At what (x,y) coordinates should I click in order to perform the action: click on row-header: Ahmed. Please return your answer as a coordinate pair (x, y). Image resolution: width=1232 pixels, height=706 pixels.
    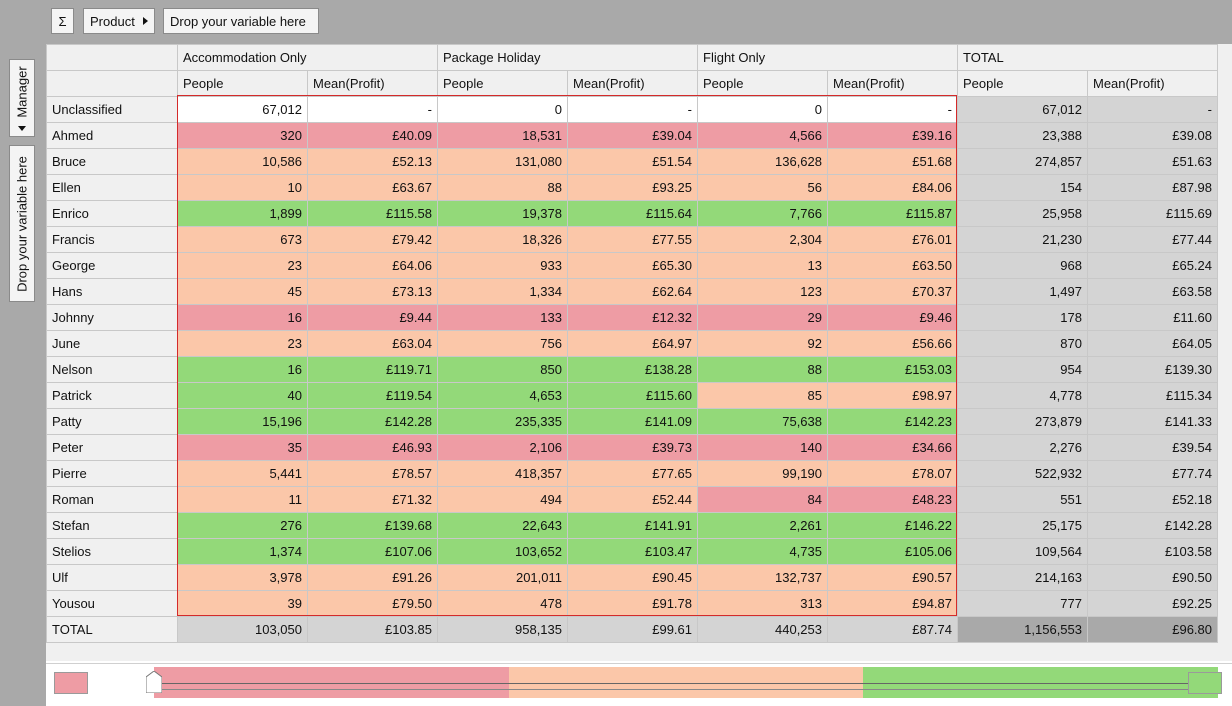
    Looking at the image, I should click on (112, 135).